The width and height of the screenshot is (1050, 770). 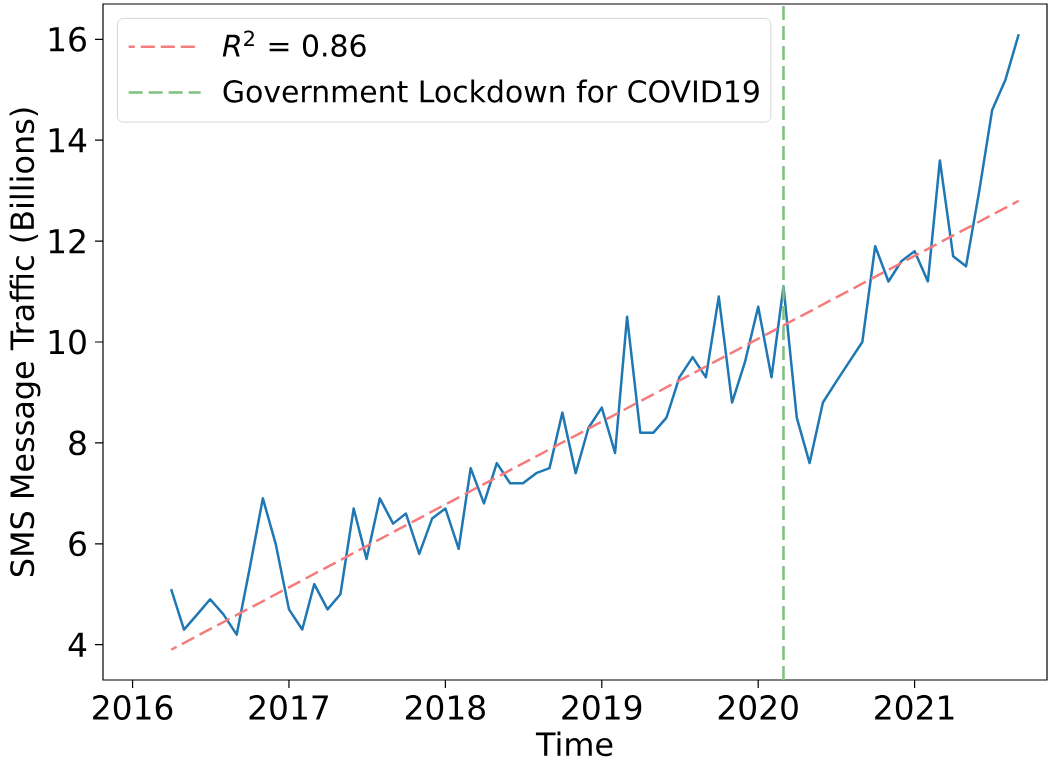 I want to click on ref-line-label: Government Lockdown for COVID19, so click(x=491, y=91).